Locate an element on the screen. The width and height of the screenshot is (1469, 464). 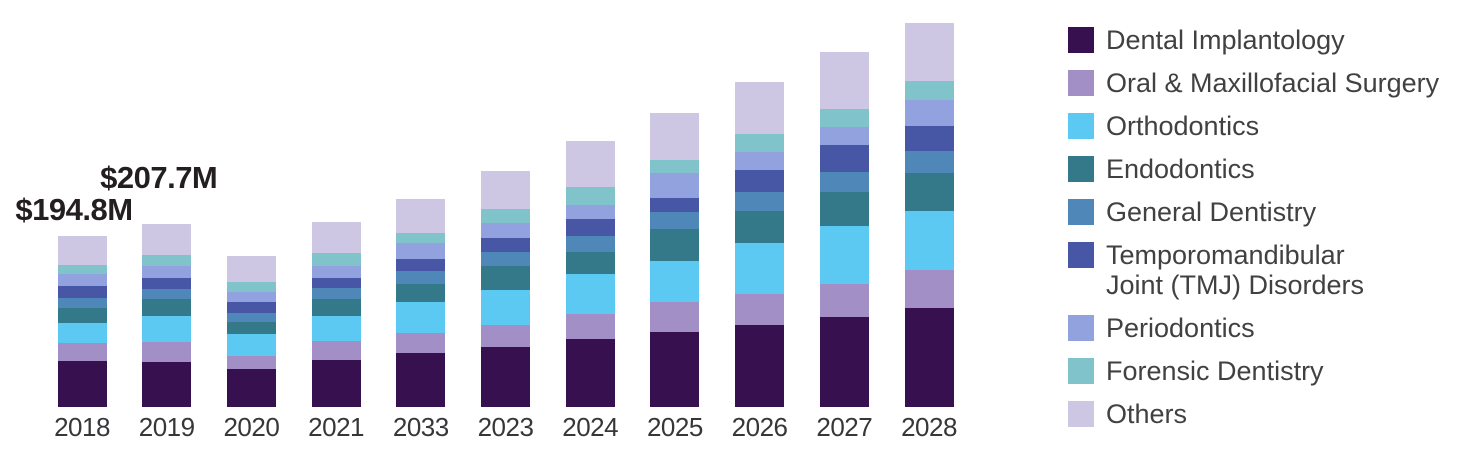
segment-2021-endodontics is located at coordinates (336, 307).